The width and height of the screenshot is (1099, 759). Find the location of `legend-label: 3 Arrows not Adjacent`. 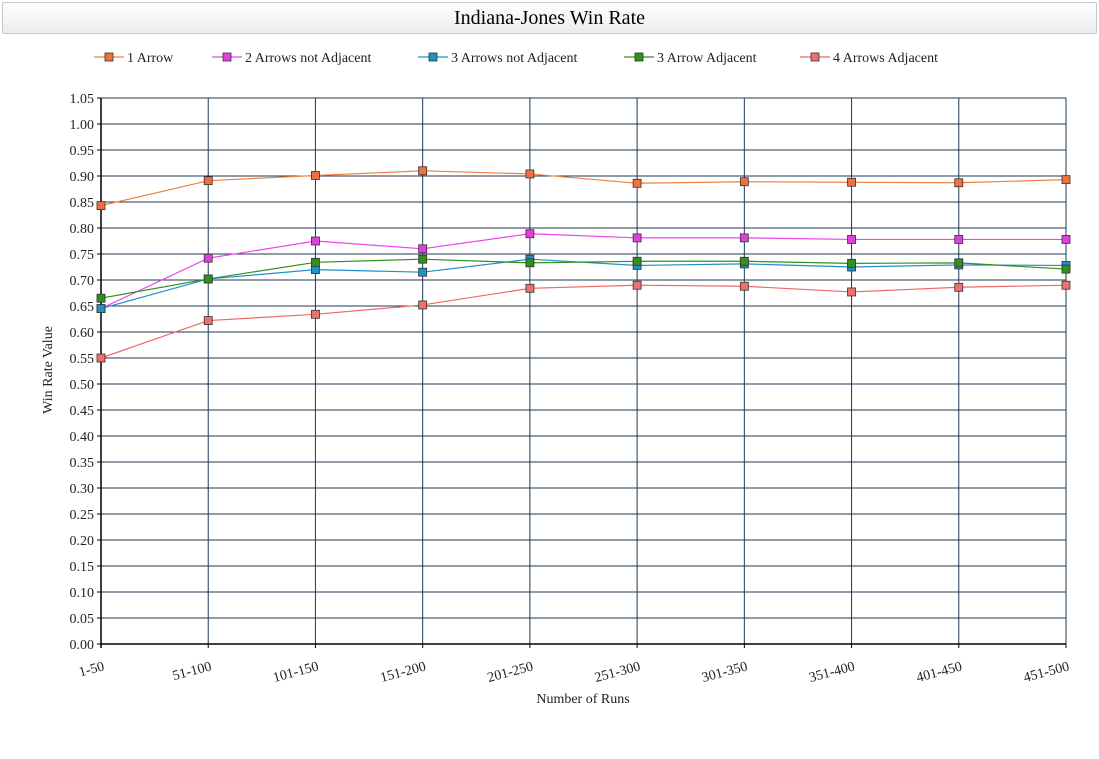

legend-label: 3 Arrows not Adjacent is located at coordinates (514, 58).